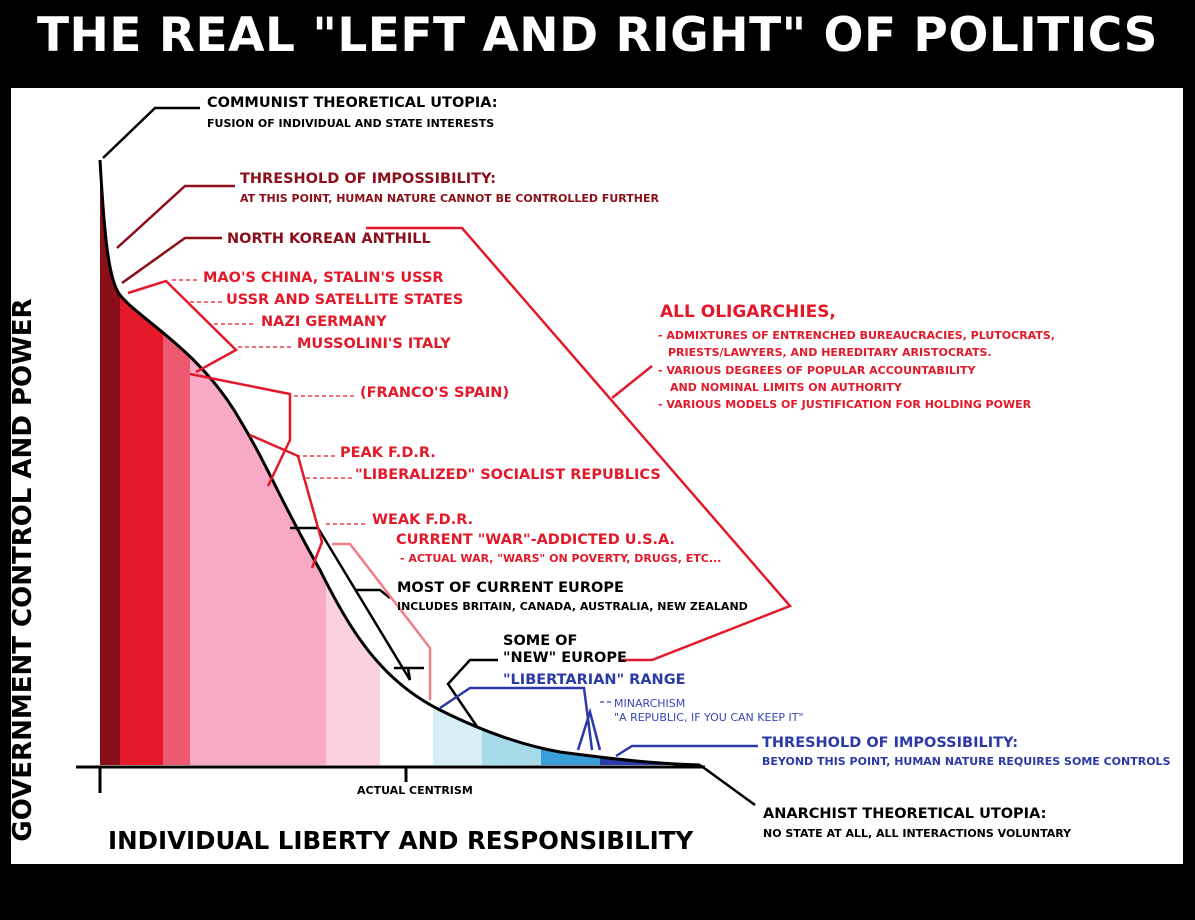 Image resolution: width=1195 pixels, height=920 pixels. I want to click on minarchism-label: MINARCHISM, so click(650, 703).